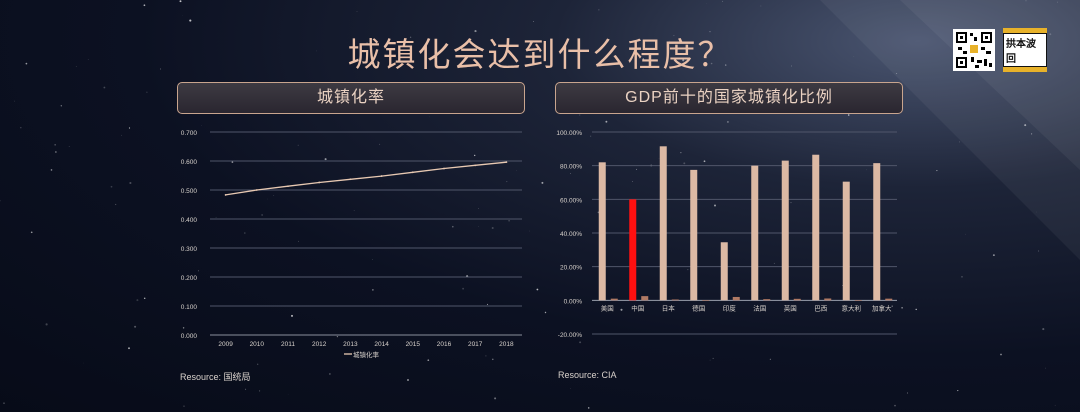 The height and width of the screenshot is (412, 1080). I want to click on brand-logo-text: 拱本波回, so click(1025, 50).